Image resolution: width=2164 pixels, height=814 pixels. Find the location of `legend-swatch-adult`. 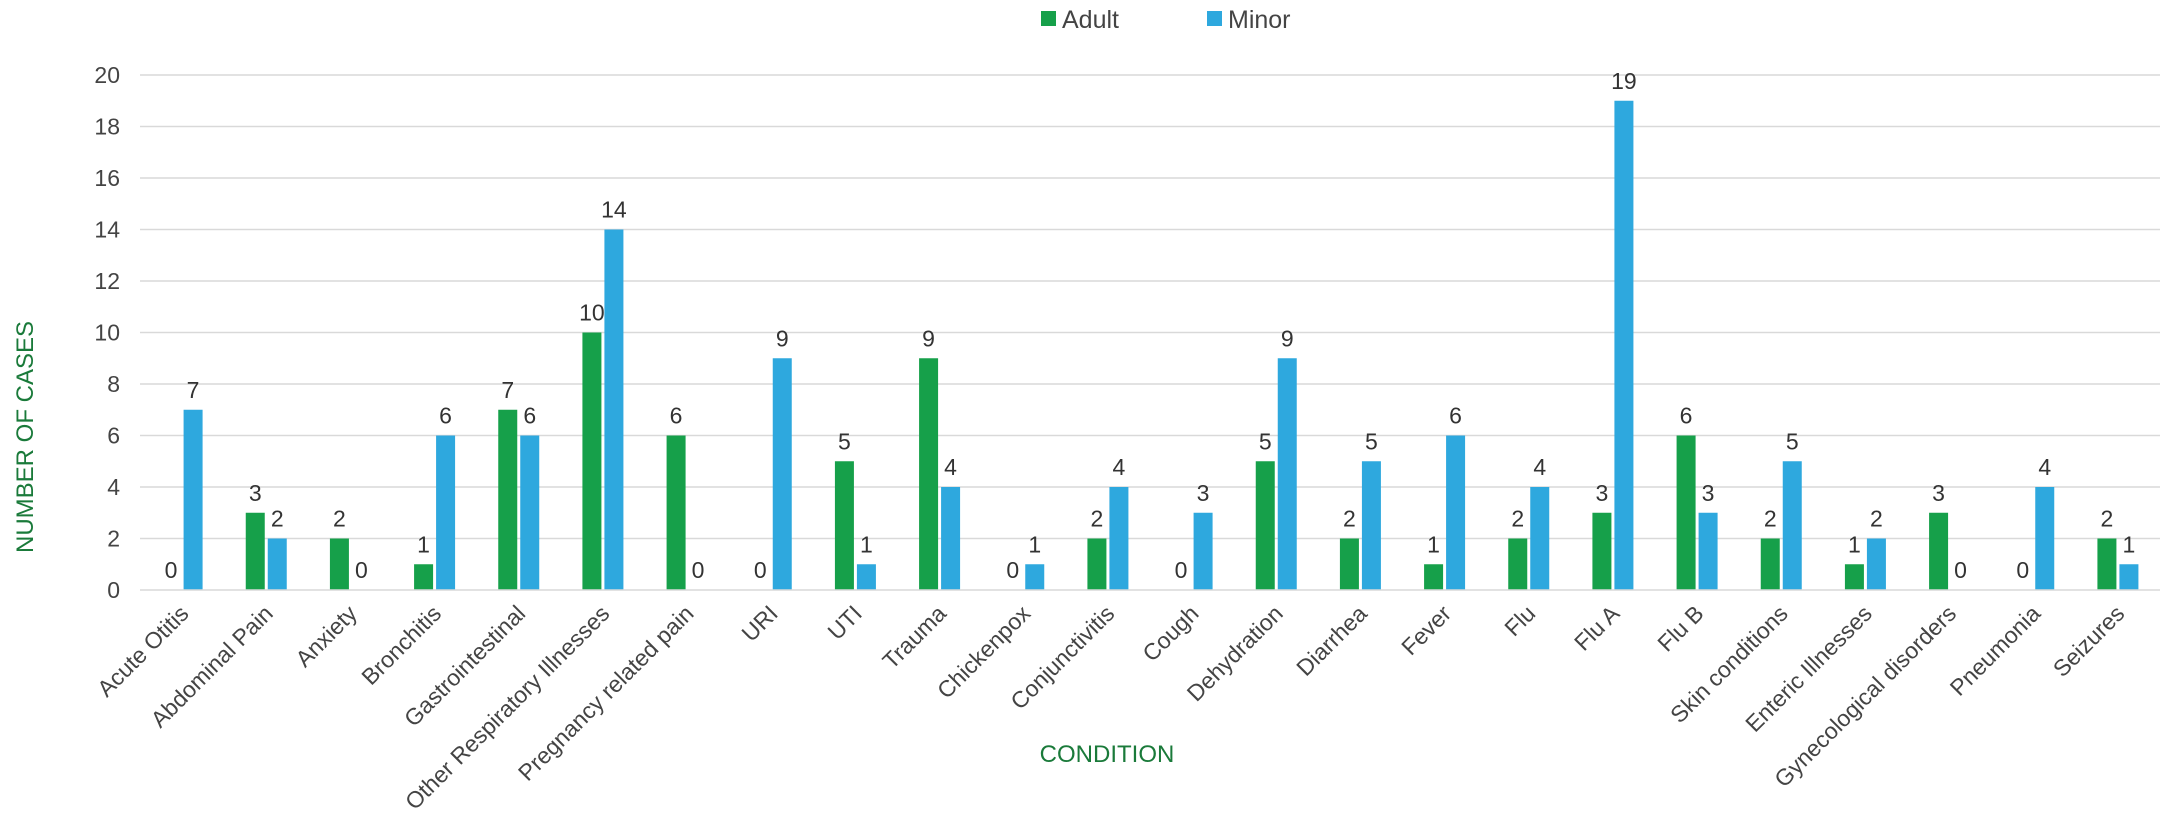

legend-swatch-adult is located at coordinates (1048, 18).